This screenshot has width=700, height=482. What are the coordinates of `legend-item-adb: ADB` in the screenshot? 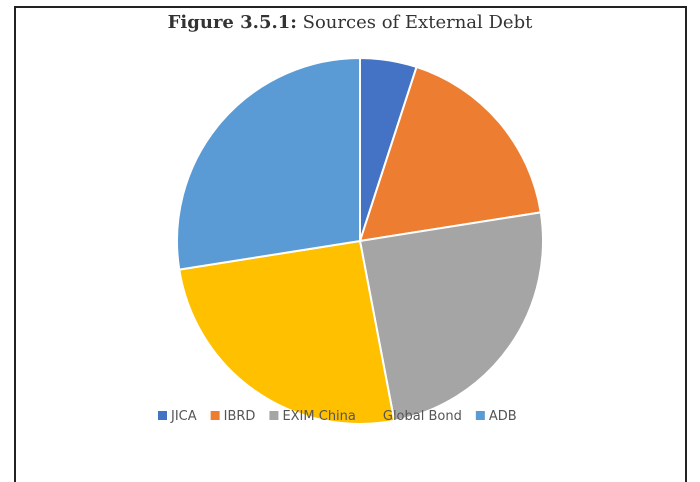 It's located at (496, 416).